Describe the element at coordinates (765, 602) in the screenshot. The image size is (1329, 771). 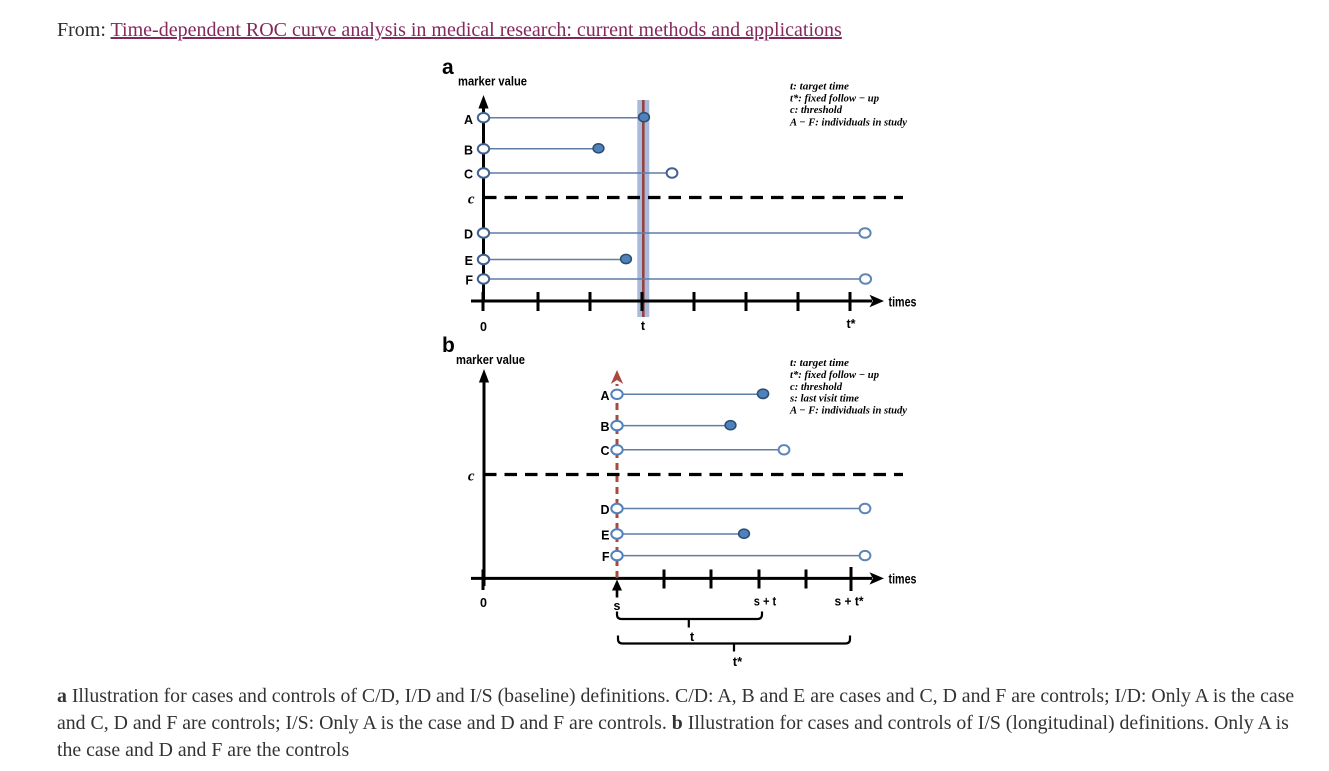
I see `svg-text: s + t` at that location.